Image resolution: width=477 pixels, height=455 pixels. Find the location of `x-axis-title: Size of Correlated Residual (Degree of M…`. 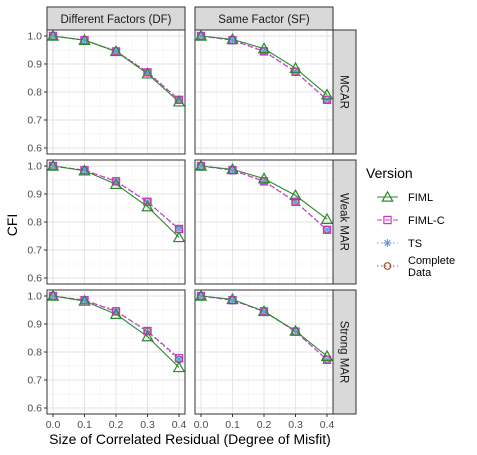

x-axis-title: Size of Correlated Residual (Degree of M… is located at coordinates (190, 439).